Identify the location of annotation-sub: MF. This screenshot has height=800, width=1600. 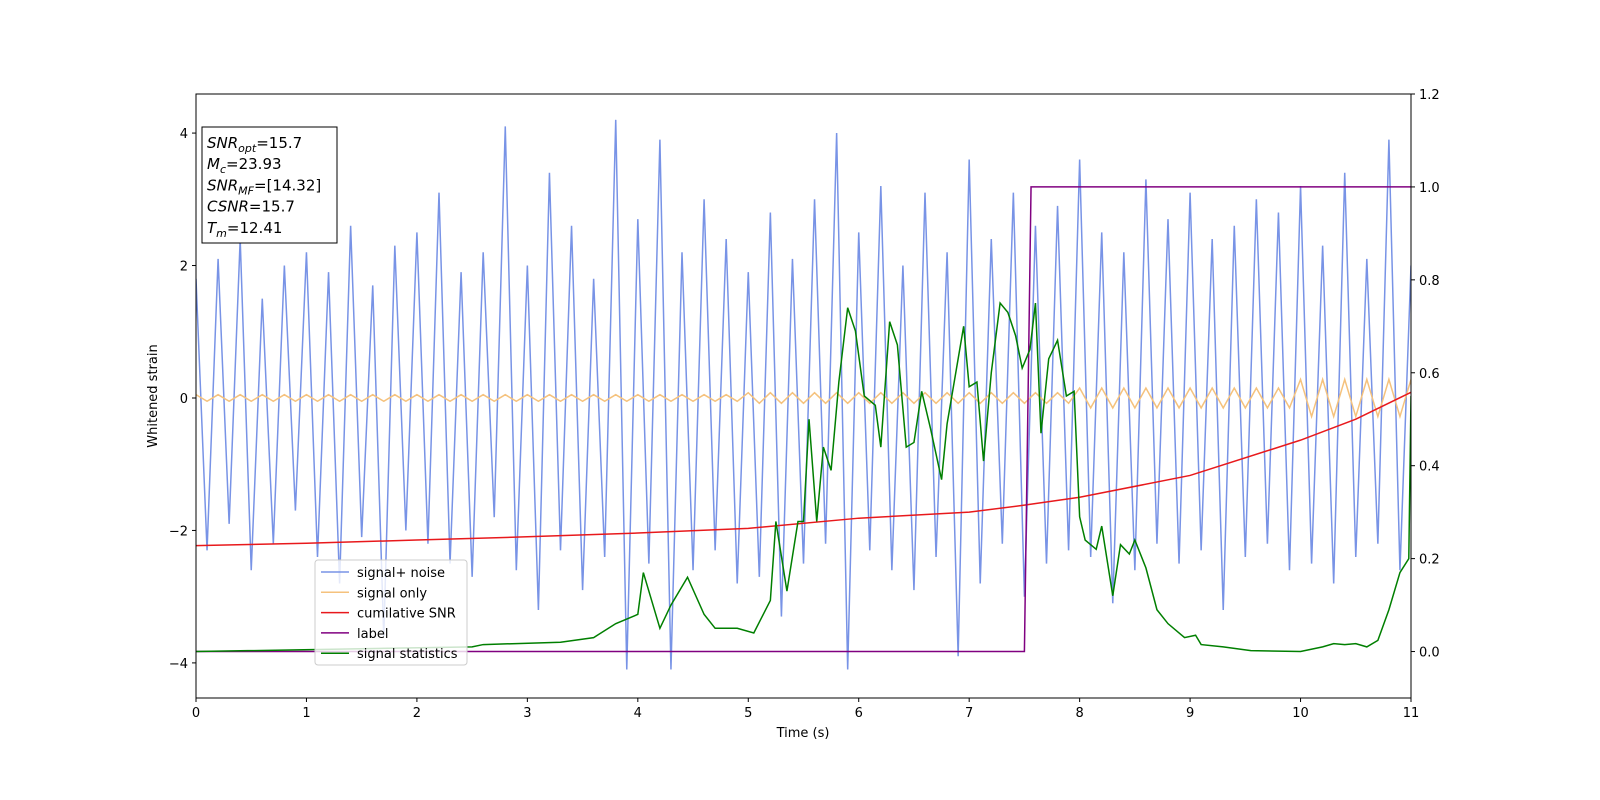
(246, 190).